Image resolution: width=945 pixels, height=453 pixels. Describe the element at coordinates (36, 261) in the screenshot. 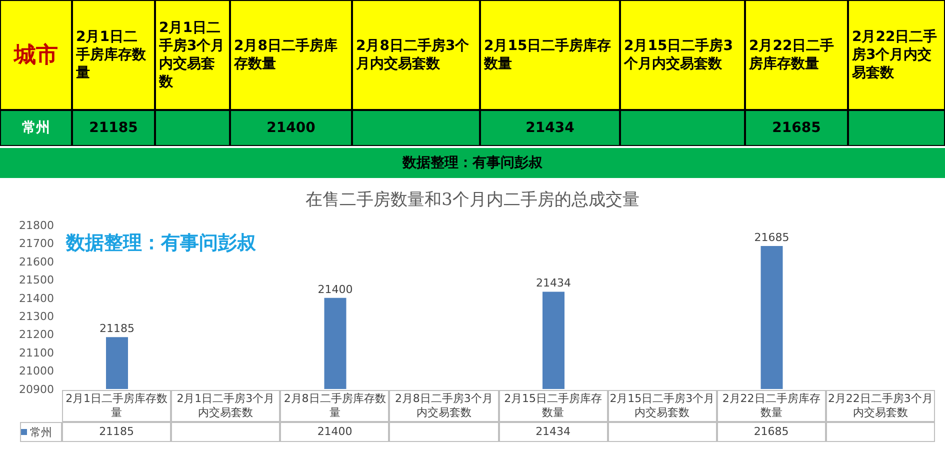

I see `y-tick-label: 21600` at that location.